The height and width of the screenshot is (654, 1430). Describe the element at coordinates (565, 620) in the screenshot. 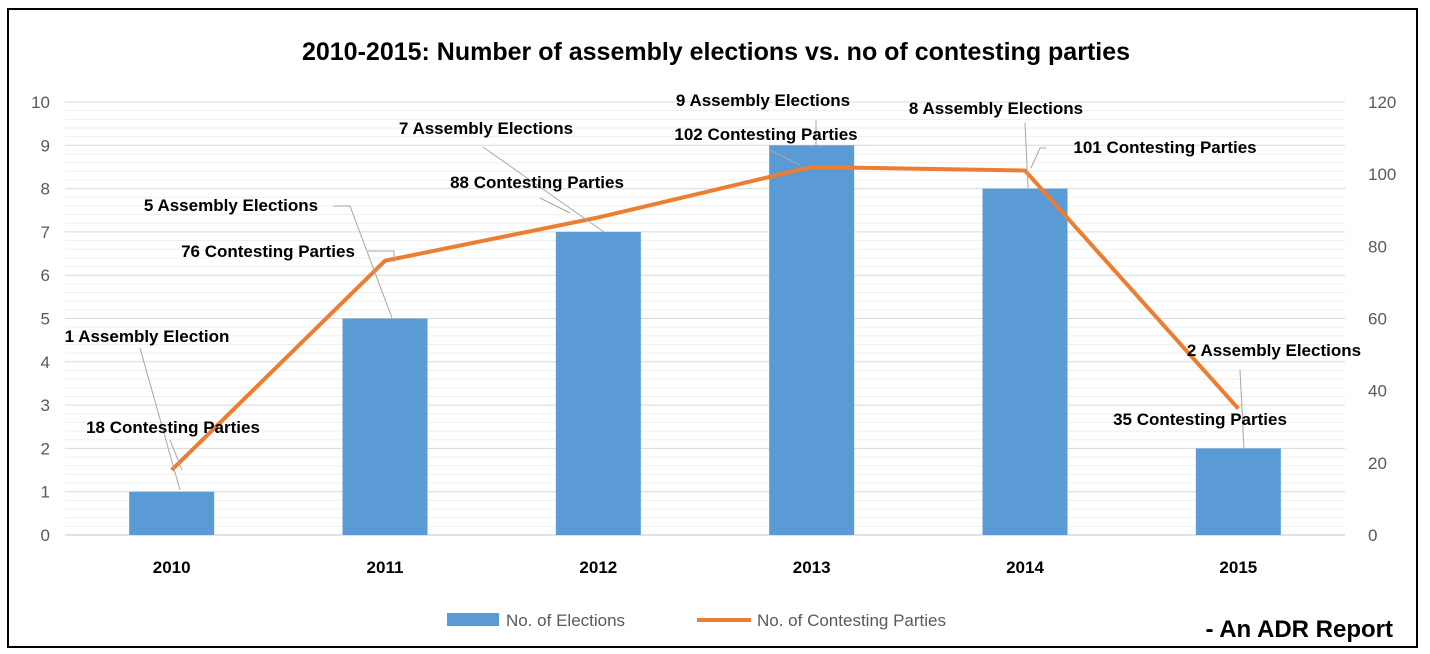

I see `legend-label-elections: No. of Elections` at that location.